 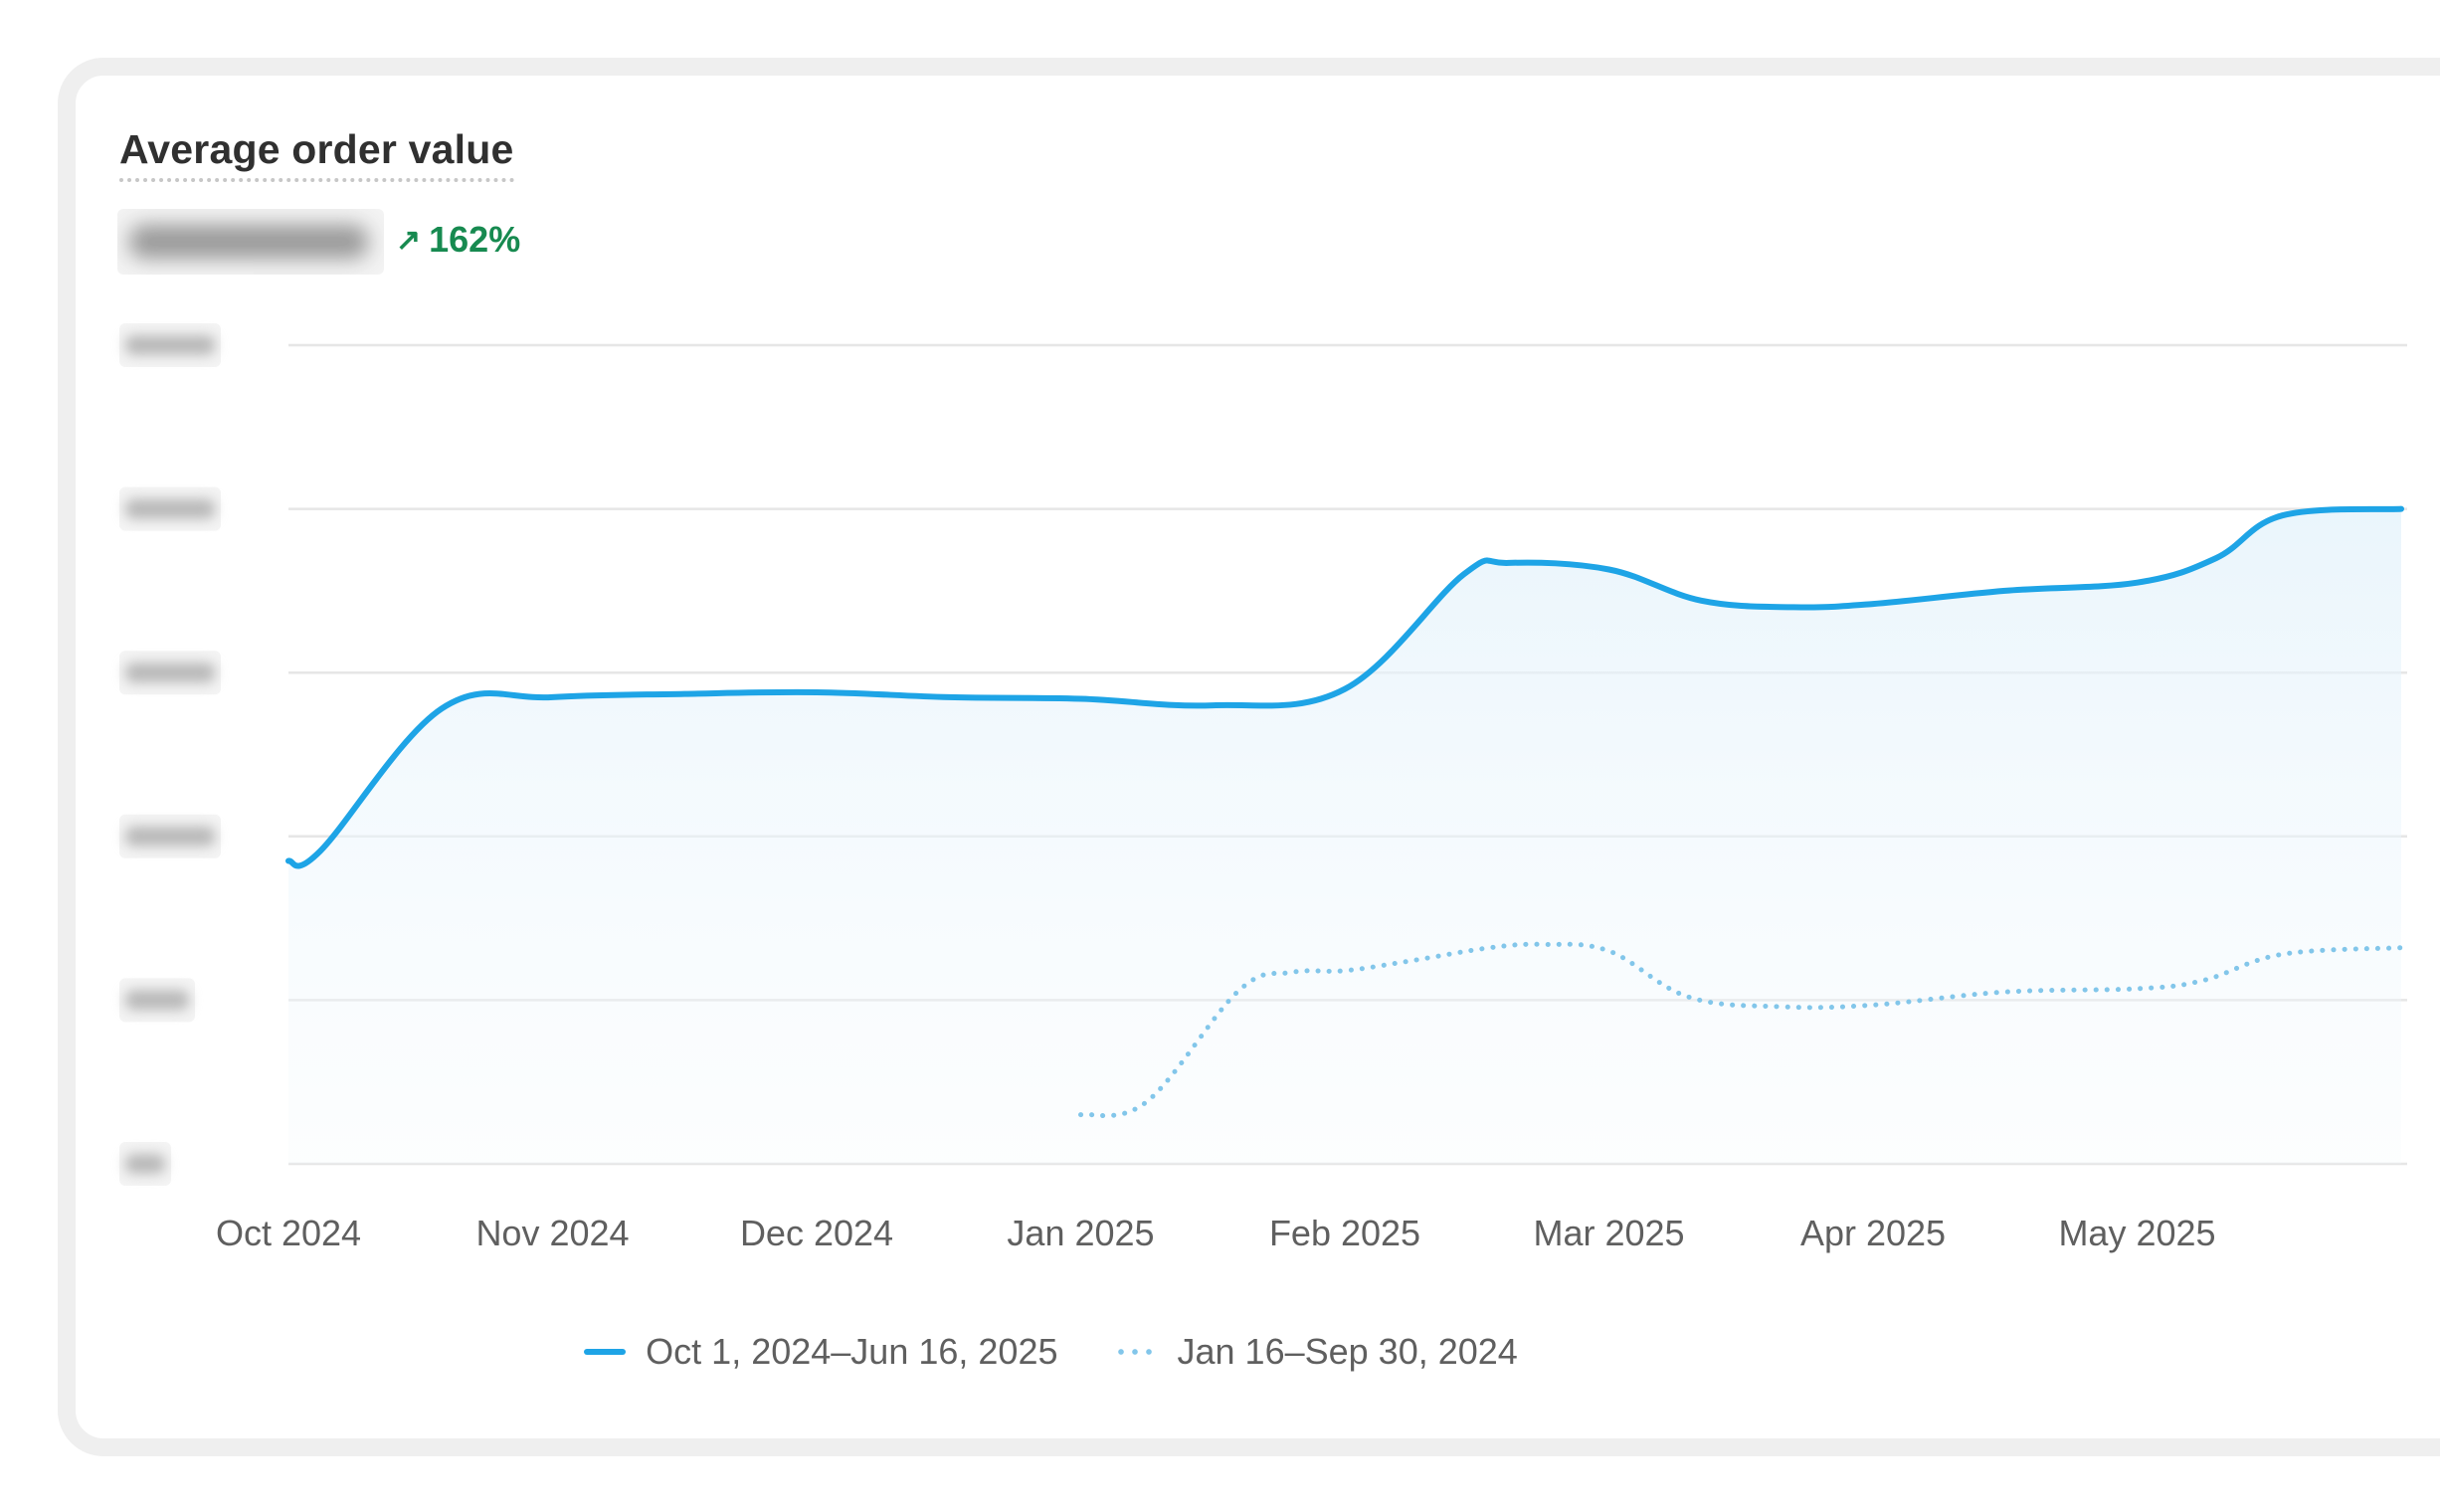 I want to click on chart-title: Average order value, so click(x=316, y=154).